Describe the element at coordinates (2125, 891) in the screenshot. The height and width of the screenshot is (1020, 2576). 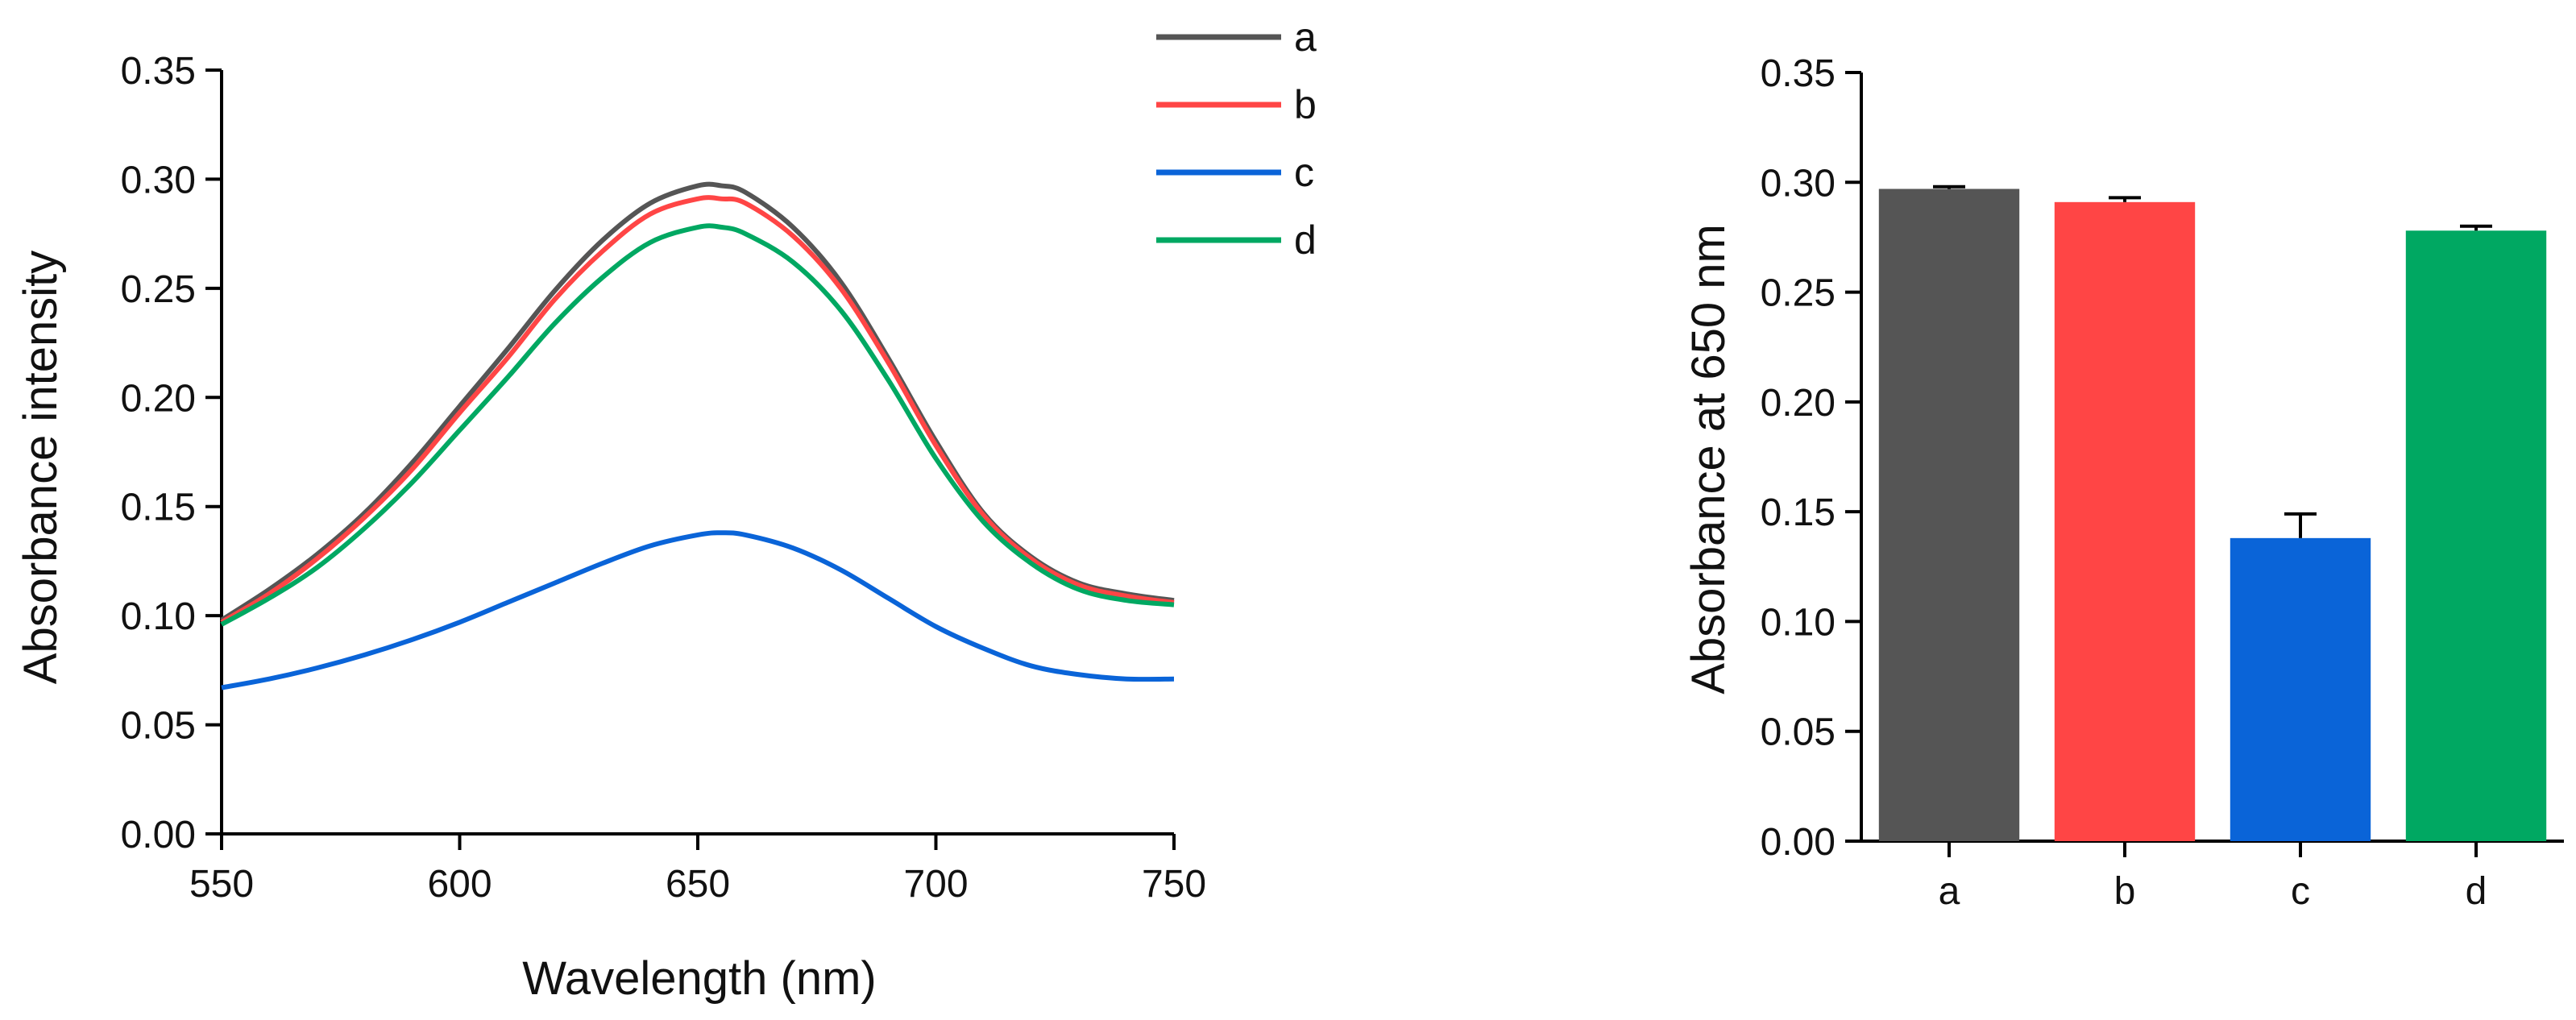
I see `bar-x-tick-label-b: b` at that location.